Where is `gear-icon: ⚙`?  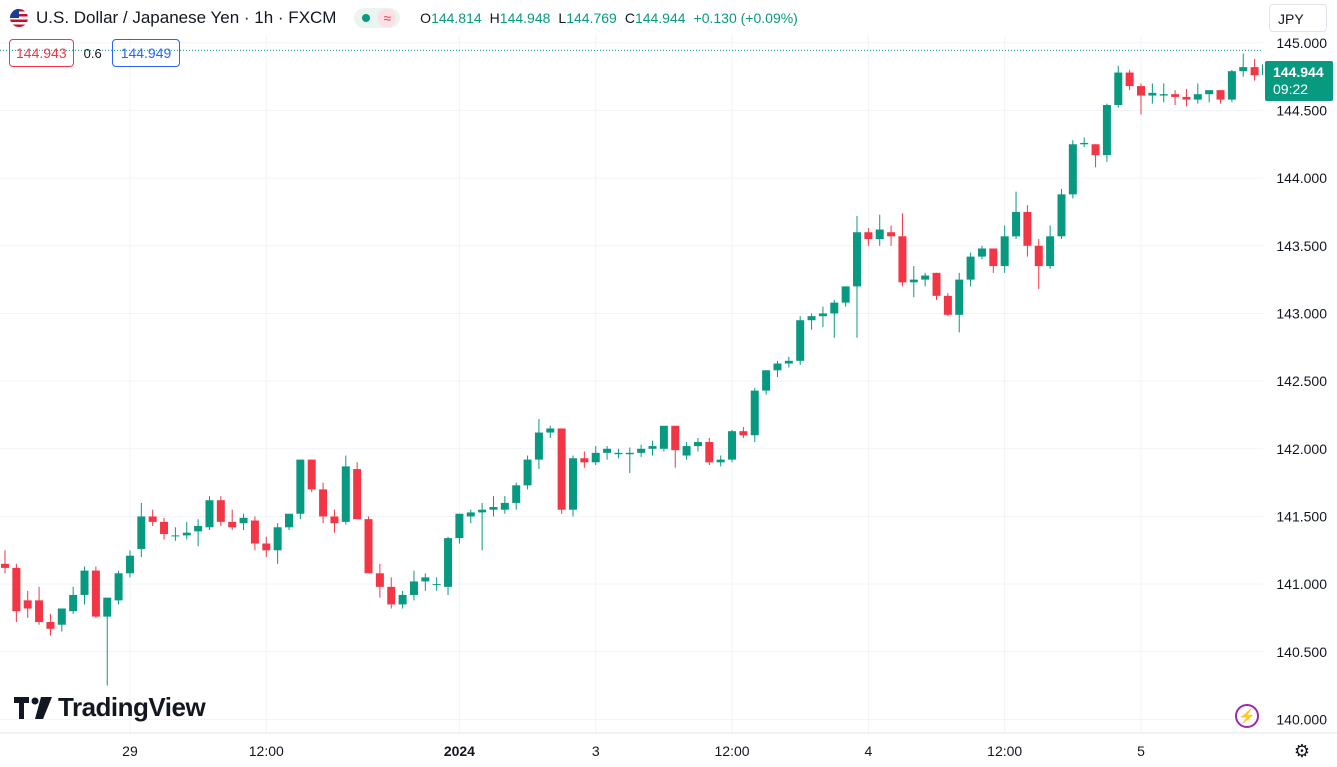 gear-icon: ⚙ is located at coordinates (1302, 751).